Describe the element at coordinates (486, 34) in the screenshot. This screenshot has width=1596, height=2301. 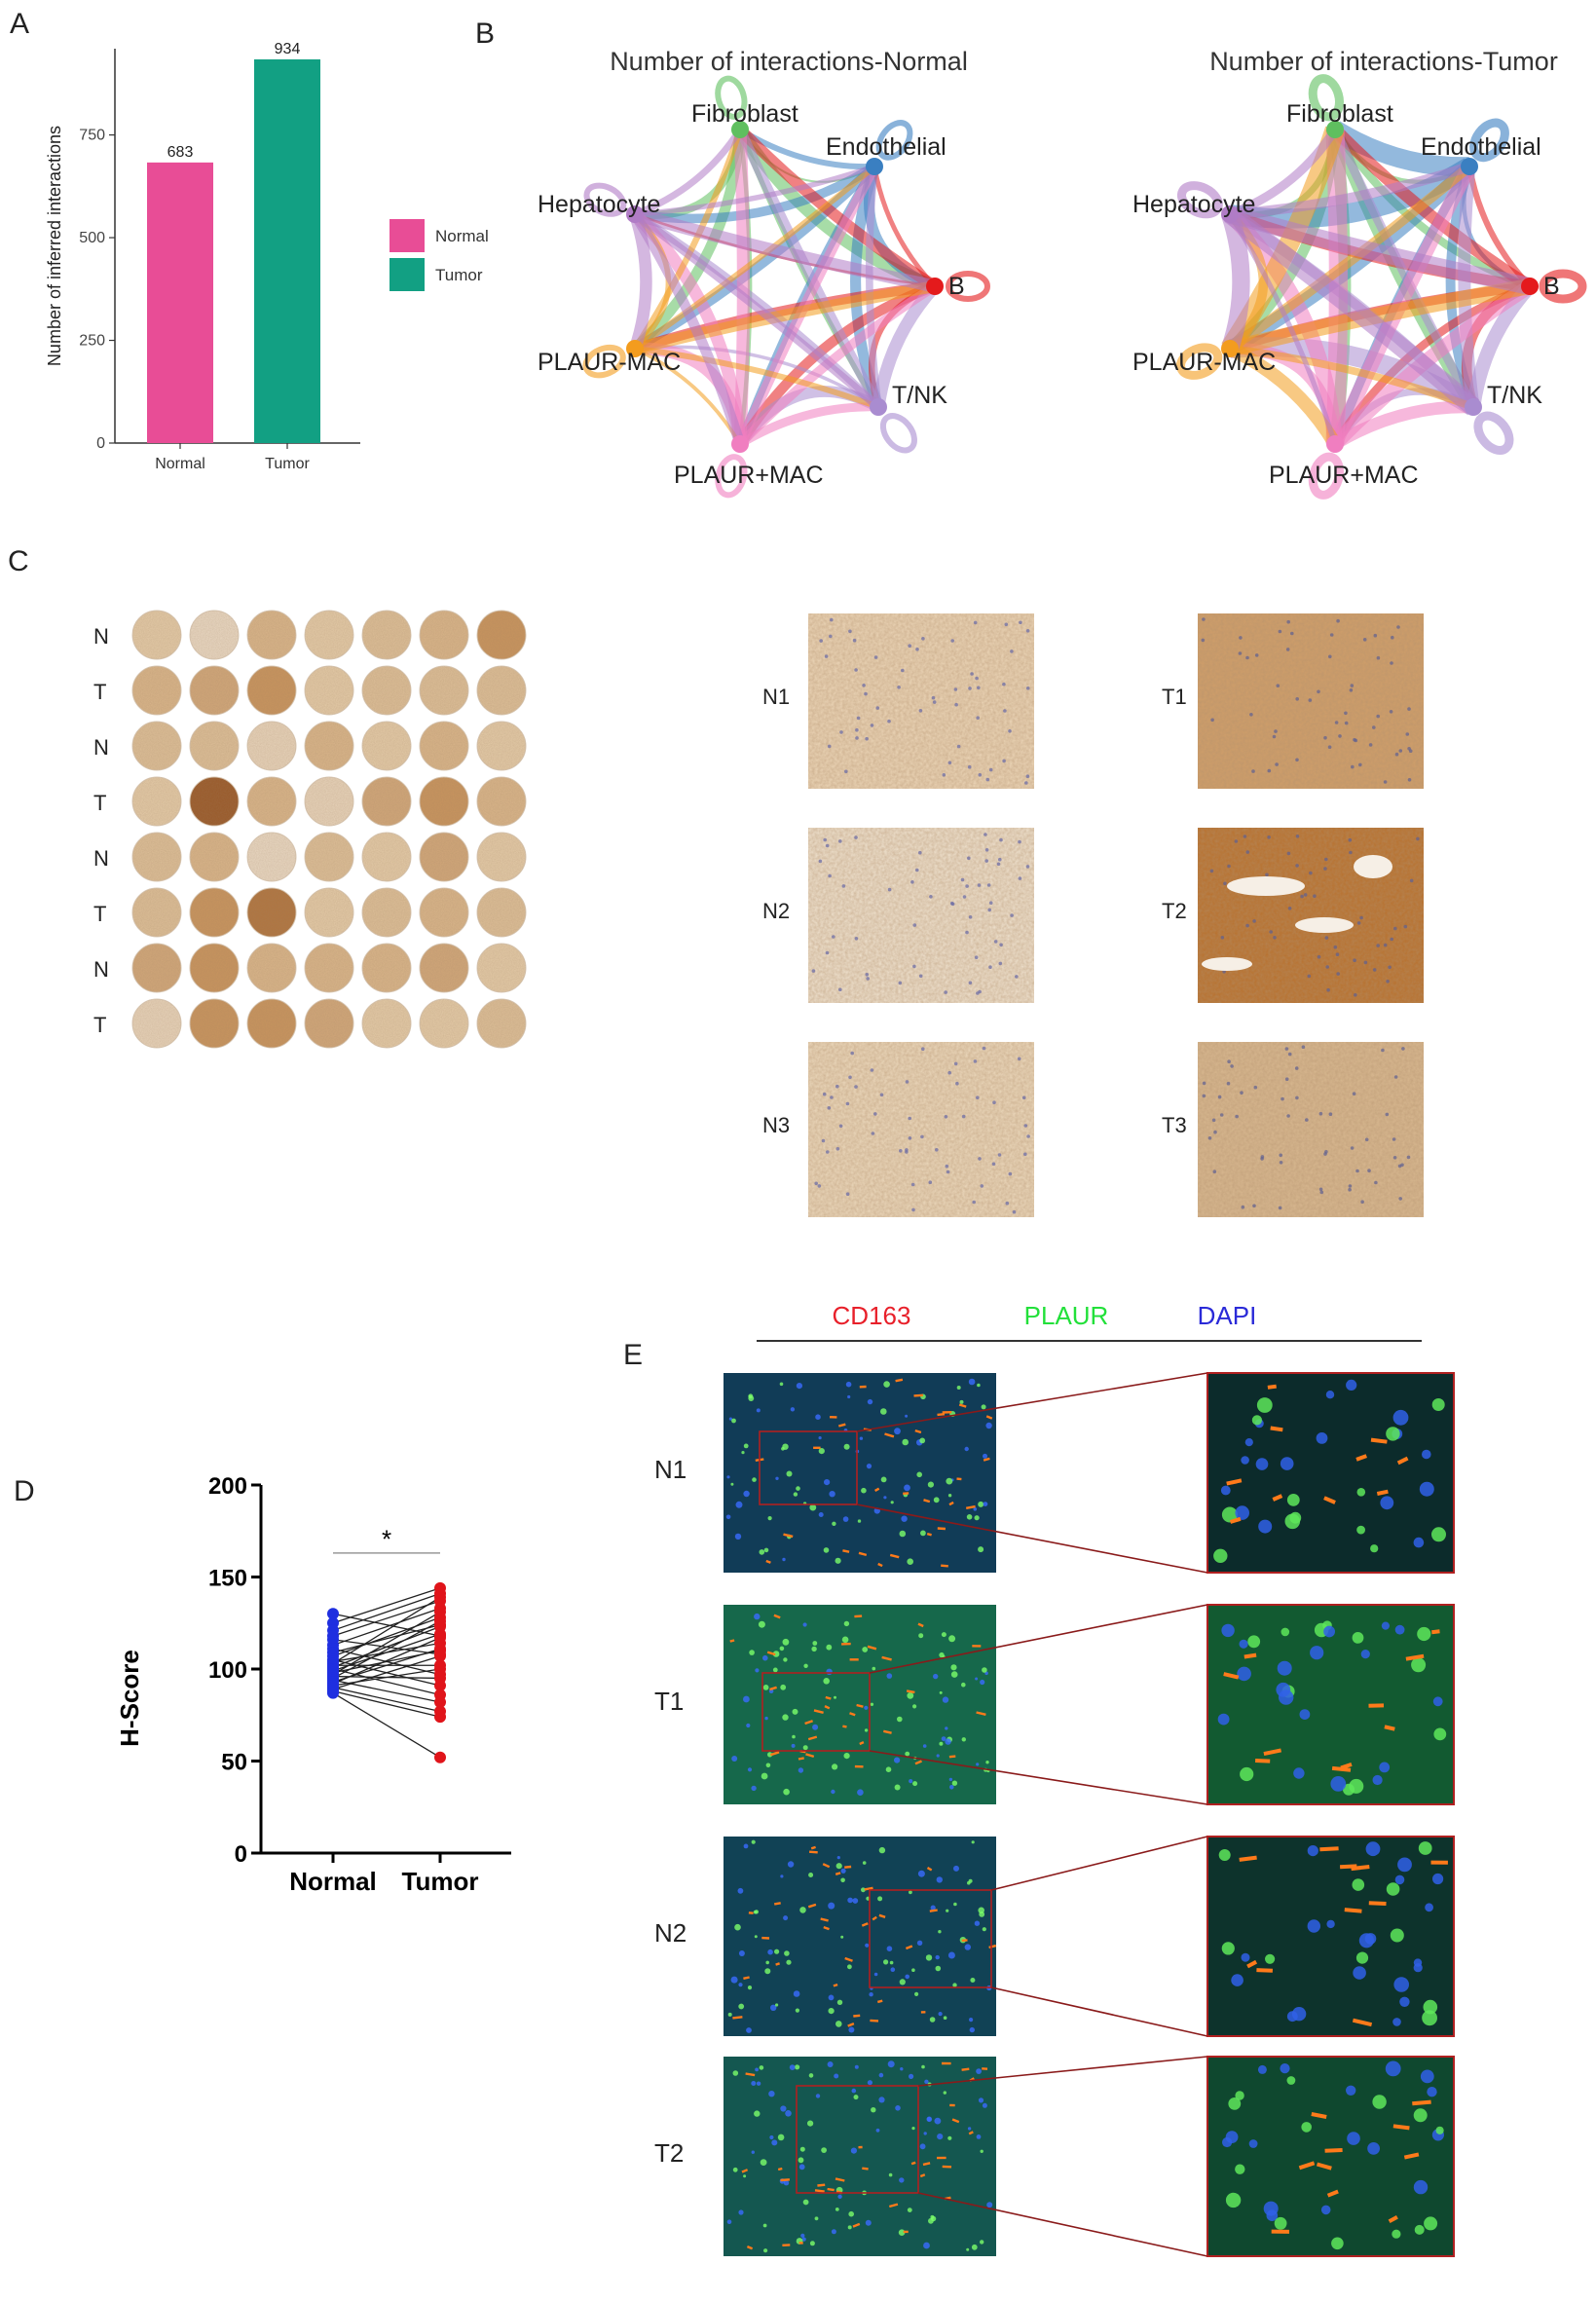
I see `panel-label-b: B` at that location.